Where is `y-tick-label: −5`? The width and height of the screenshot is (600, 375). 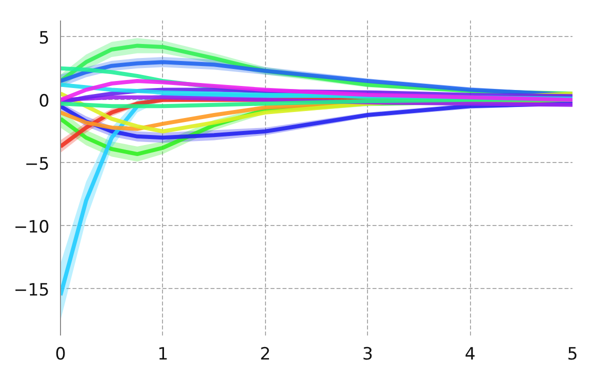
y-tick-label: −5 is located at coordinates (37, 164).